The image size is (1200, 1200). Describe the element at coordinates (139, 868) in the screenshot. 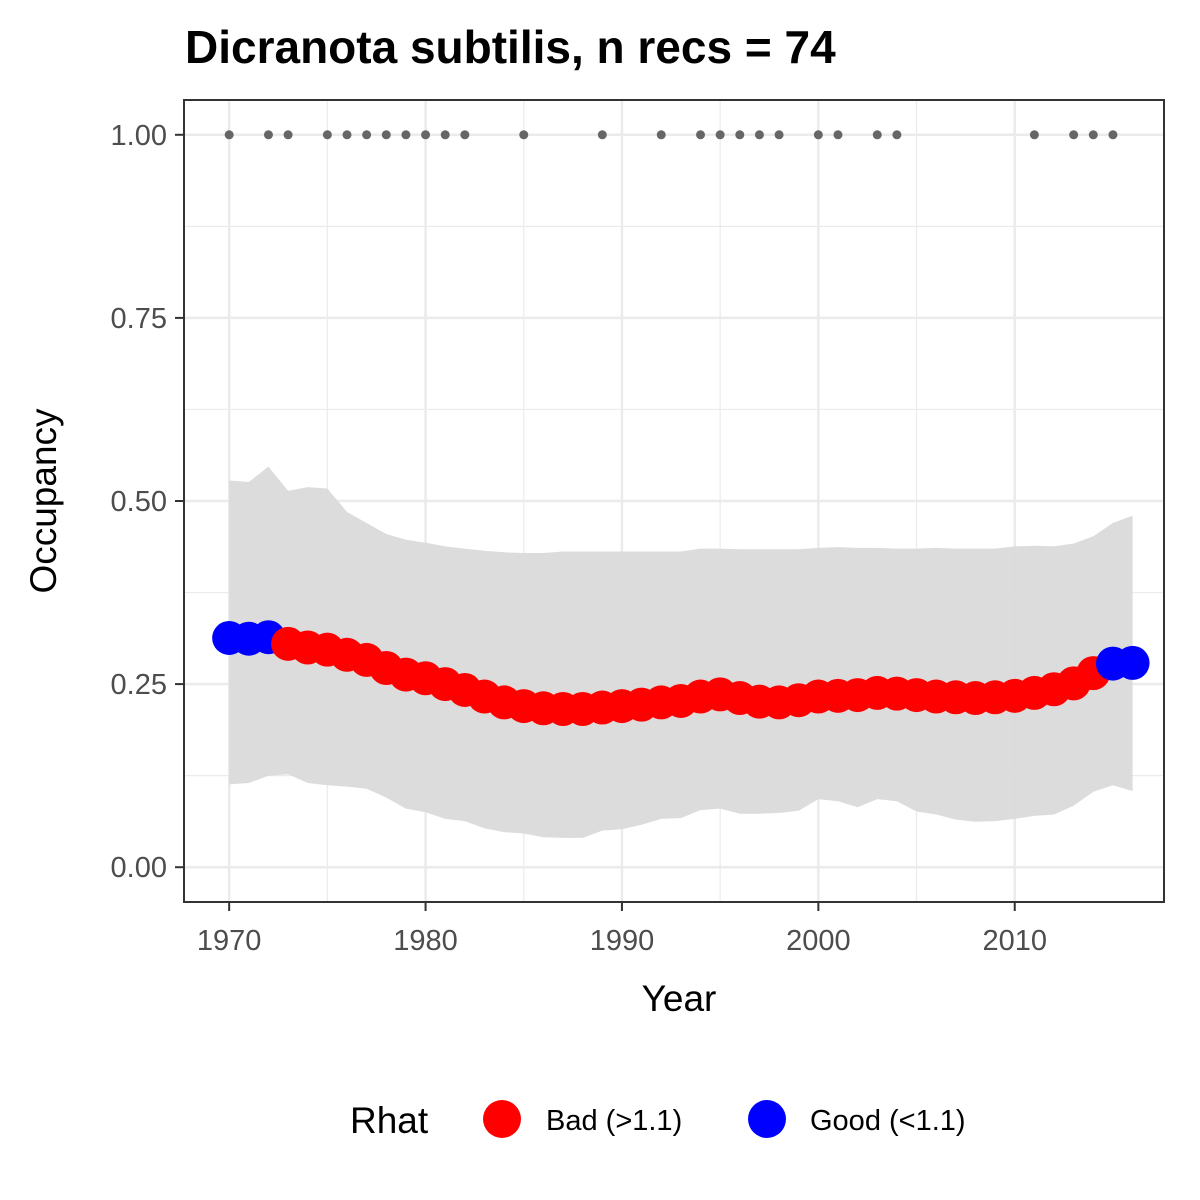

I see `y-tick-label: 0.00` at that location.